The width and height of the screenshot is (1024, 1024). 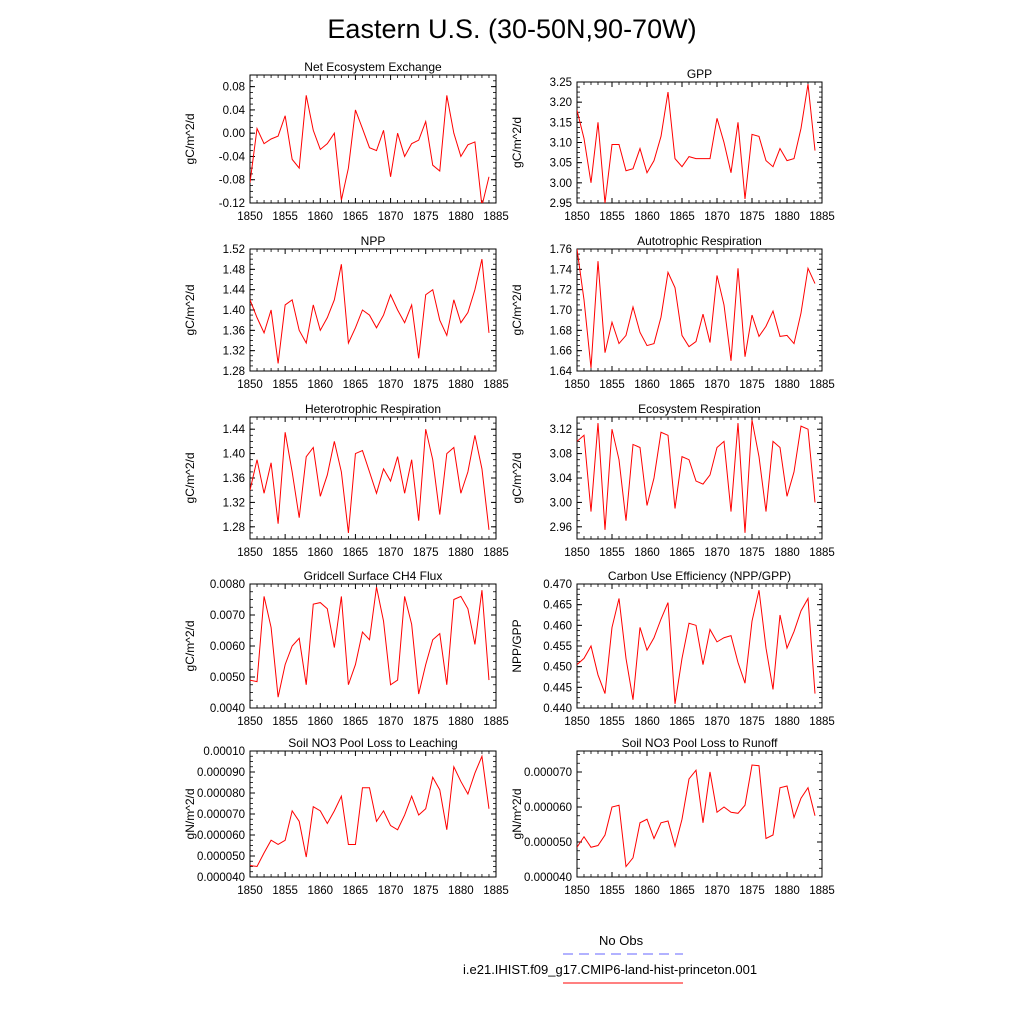 I want to click on chart-title: Gridcell Surface CH4 Flux, so click(x=373, y=576).